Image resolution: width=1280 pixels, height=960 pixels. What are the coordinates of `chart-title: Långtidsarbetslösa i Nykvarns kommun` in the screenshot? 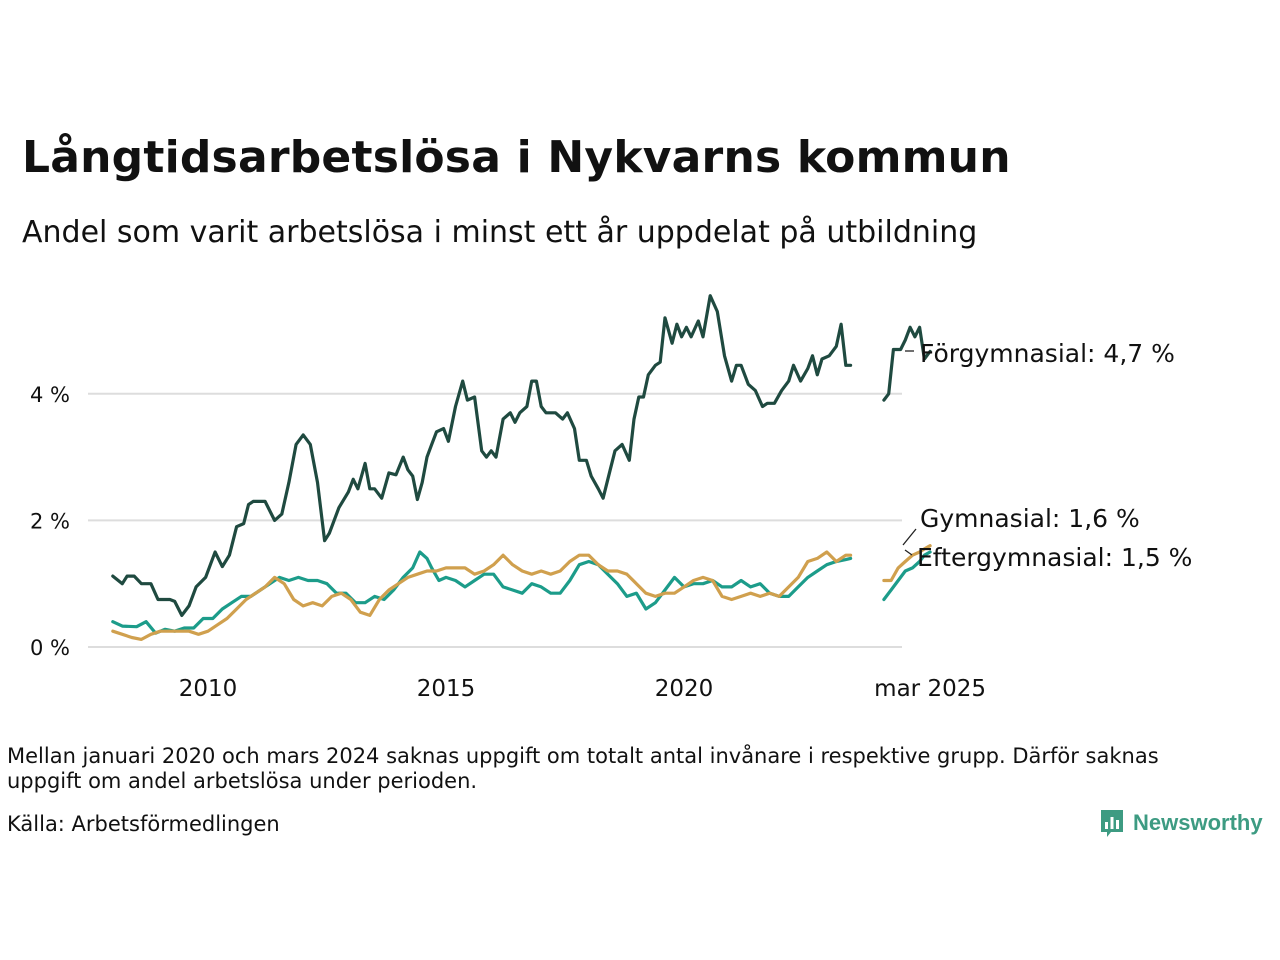 It's located at (516, 157).